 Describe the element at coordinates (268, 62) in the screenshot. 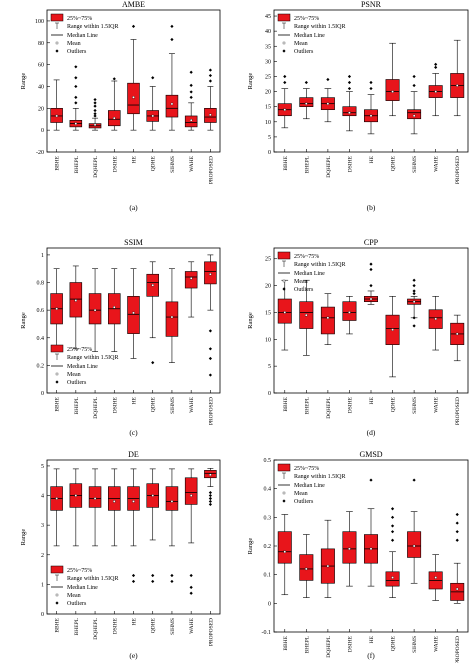

I see `y-tick-label: 30` at that location.